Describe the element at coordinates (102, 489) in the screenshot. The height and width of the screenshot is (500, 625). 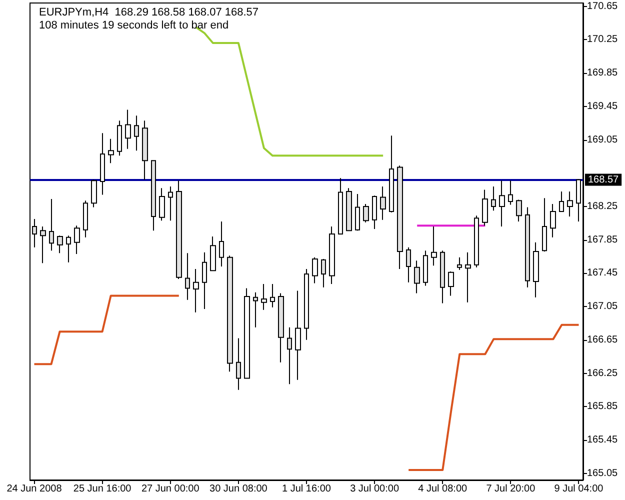
I see `x-tick-label: 25 Jun 16:00` at that location.